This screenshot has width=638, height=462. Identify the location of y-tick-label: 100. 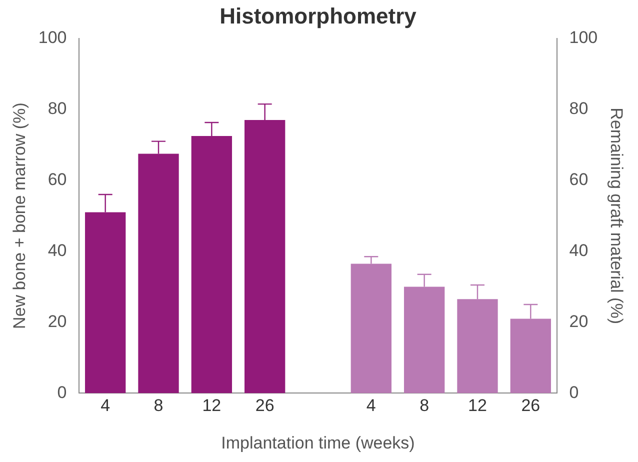
(52, 38).